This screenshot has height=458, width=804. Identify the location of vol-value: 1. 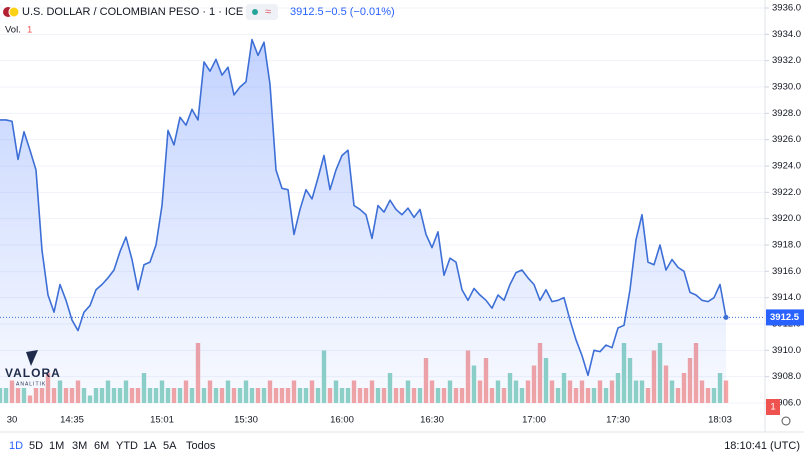
(29, 30).